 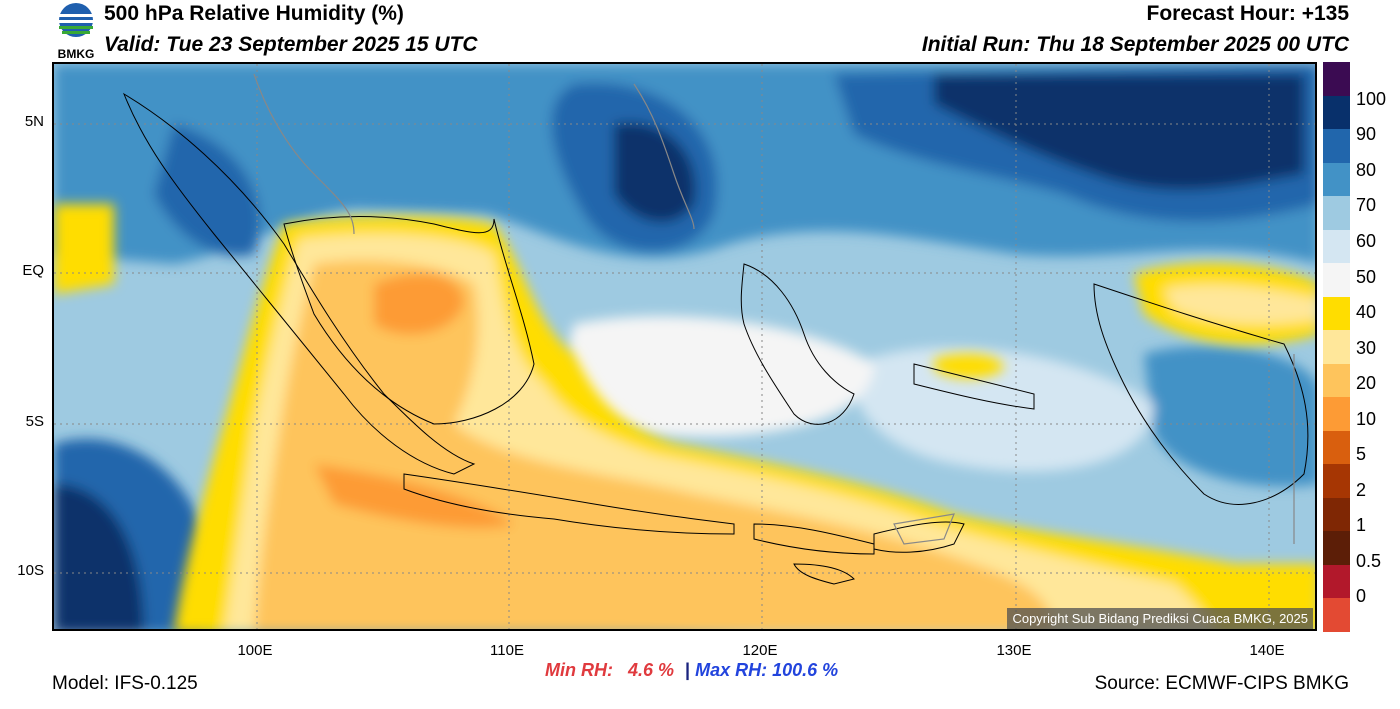 What do you see at coordinates (1366, 241) in the screenshot?
I see `colorbar-label: 60` at bounding box center [1366, 241].